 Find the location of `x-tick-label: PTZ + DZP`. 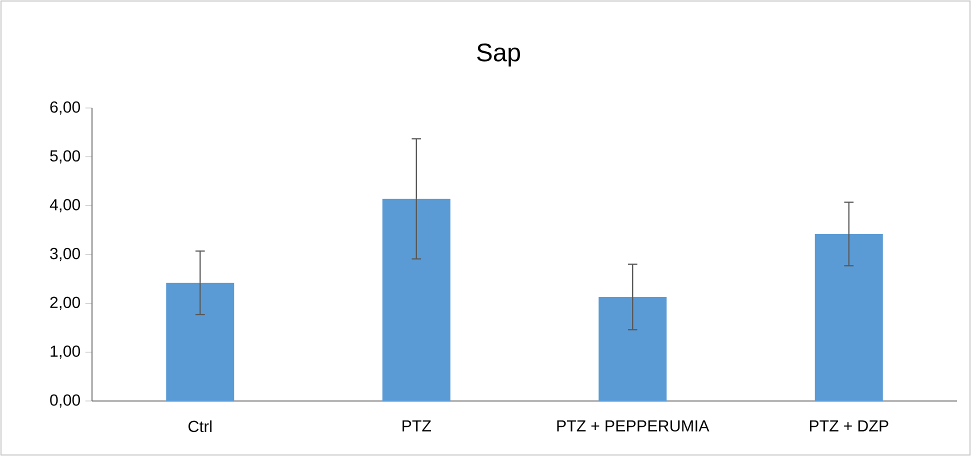

x-tick-label: PTZ + DZP is located at coordinates (849, 426).